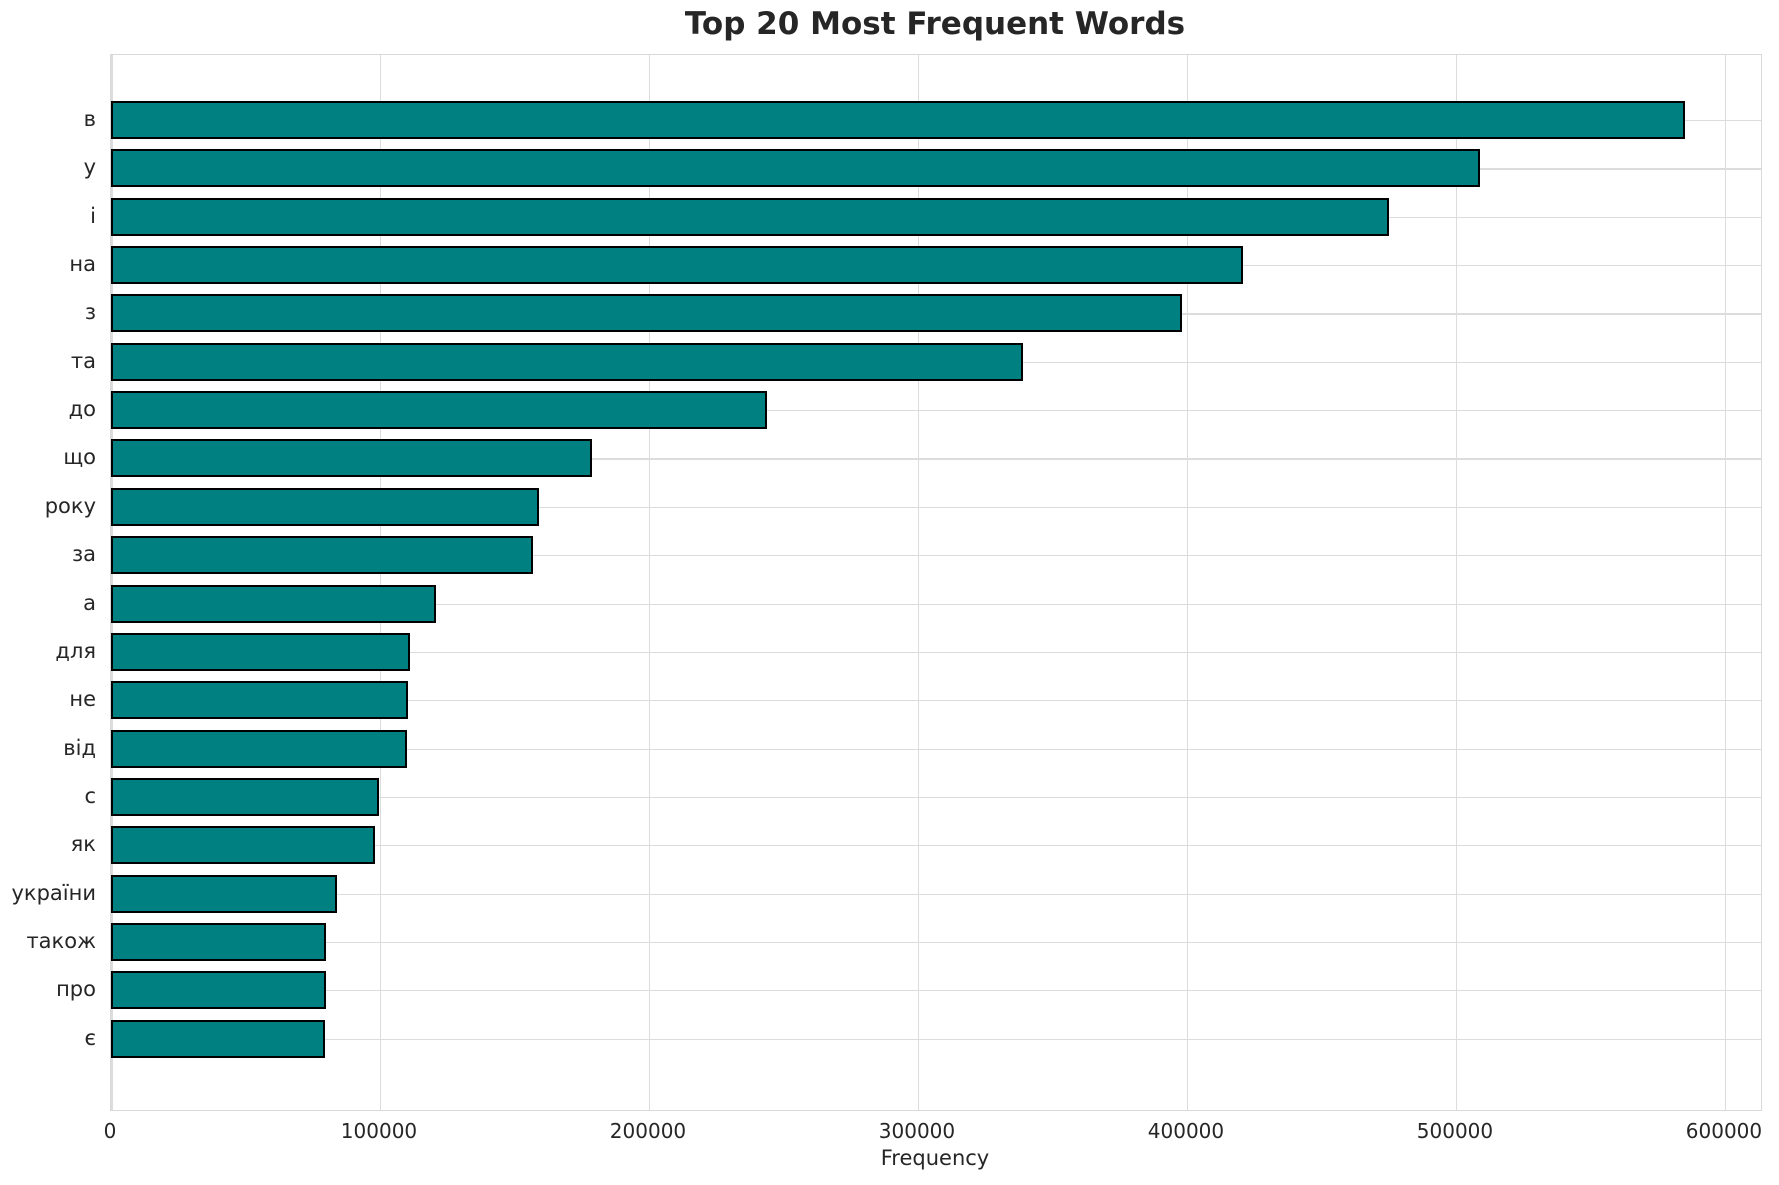 Image resolution: width=1779 pixels, height=1185 pixels. I want to click on y-tick-label: і, so click(93, 215).